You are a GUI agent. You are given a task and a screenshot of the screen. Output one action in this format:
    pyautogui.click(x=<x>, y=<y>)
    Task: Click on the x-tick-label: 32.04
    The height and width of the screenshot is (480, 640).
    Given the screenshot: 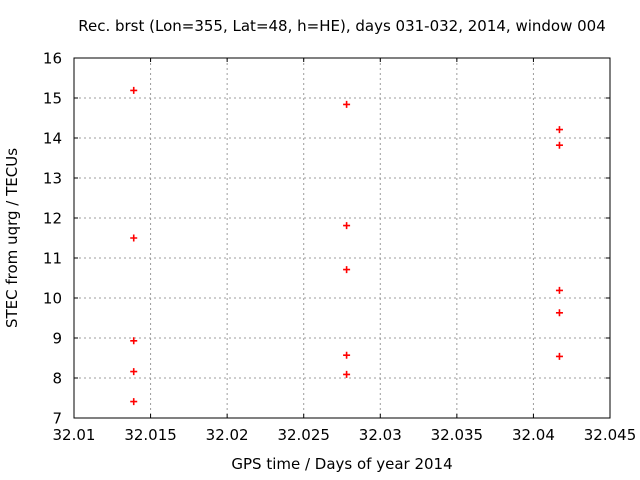 What is the action you would take?
    pyautogui.click(x=533, y=435)
    